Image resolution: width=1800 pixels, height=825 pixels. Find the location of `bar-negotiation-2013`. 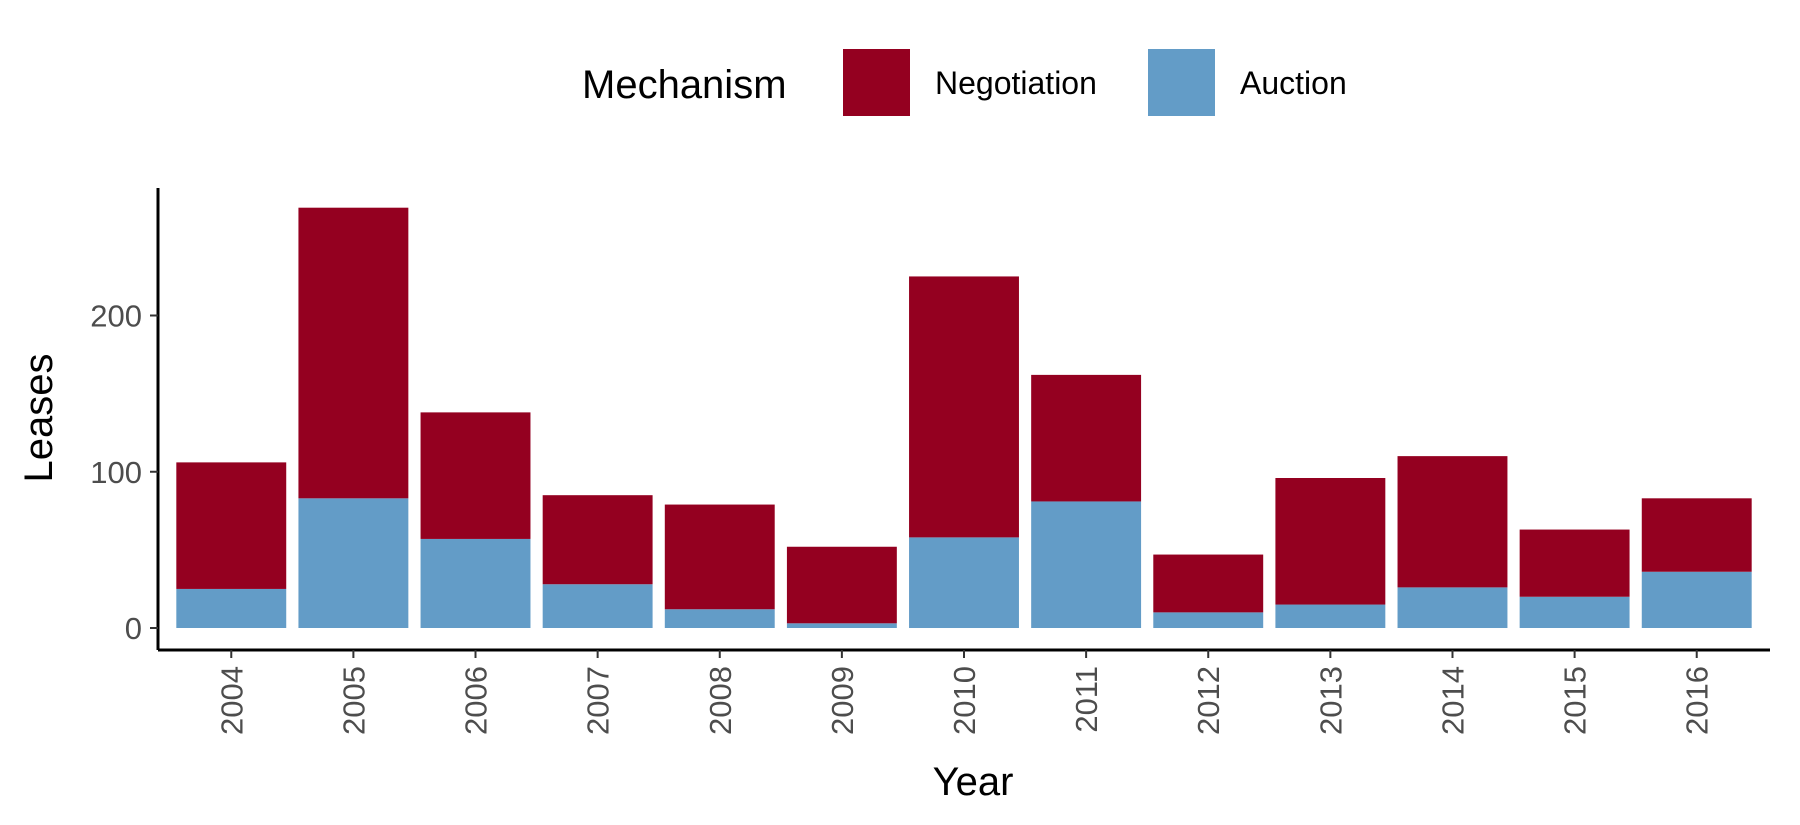

bar-negotiation-2013 is located at coordinates (1330, 541).